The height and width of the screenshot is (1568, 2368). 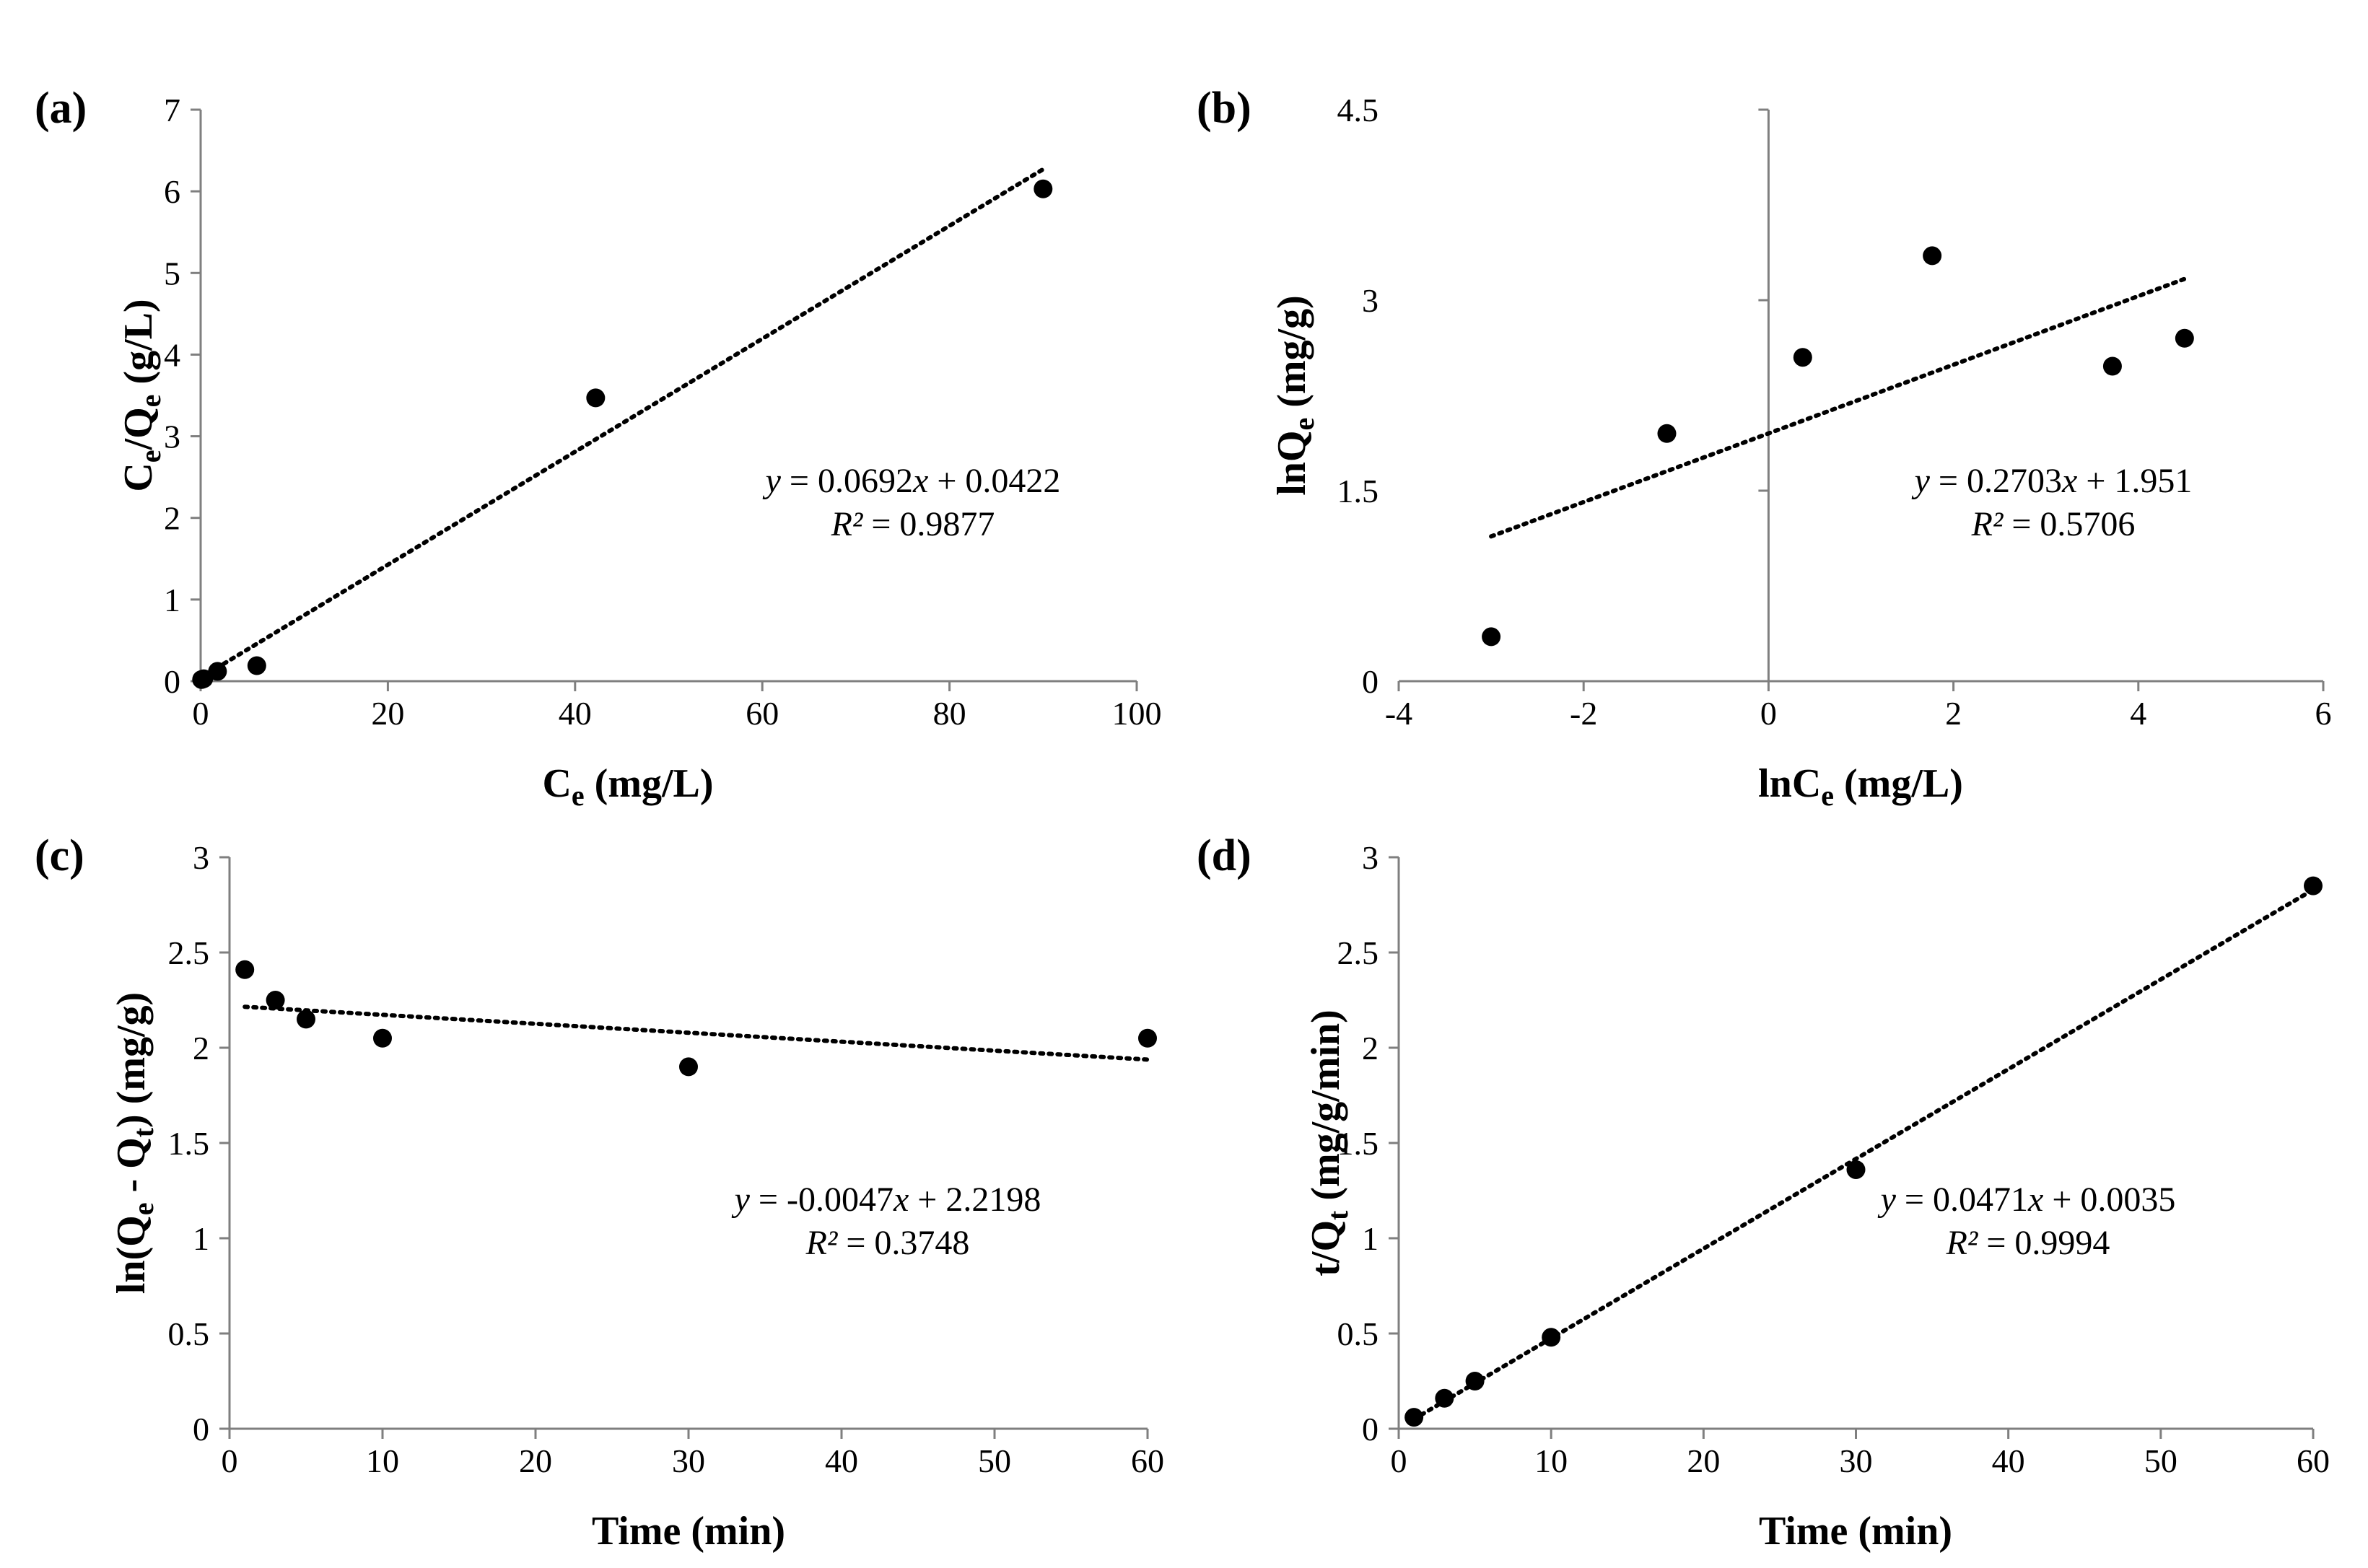 I want to click on r-squared: R² = 0.9994, so click(x=2028, y=1243).